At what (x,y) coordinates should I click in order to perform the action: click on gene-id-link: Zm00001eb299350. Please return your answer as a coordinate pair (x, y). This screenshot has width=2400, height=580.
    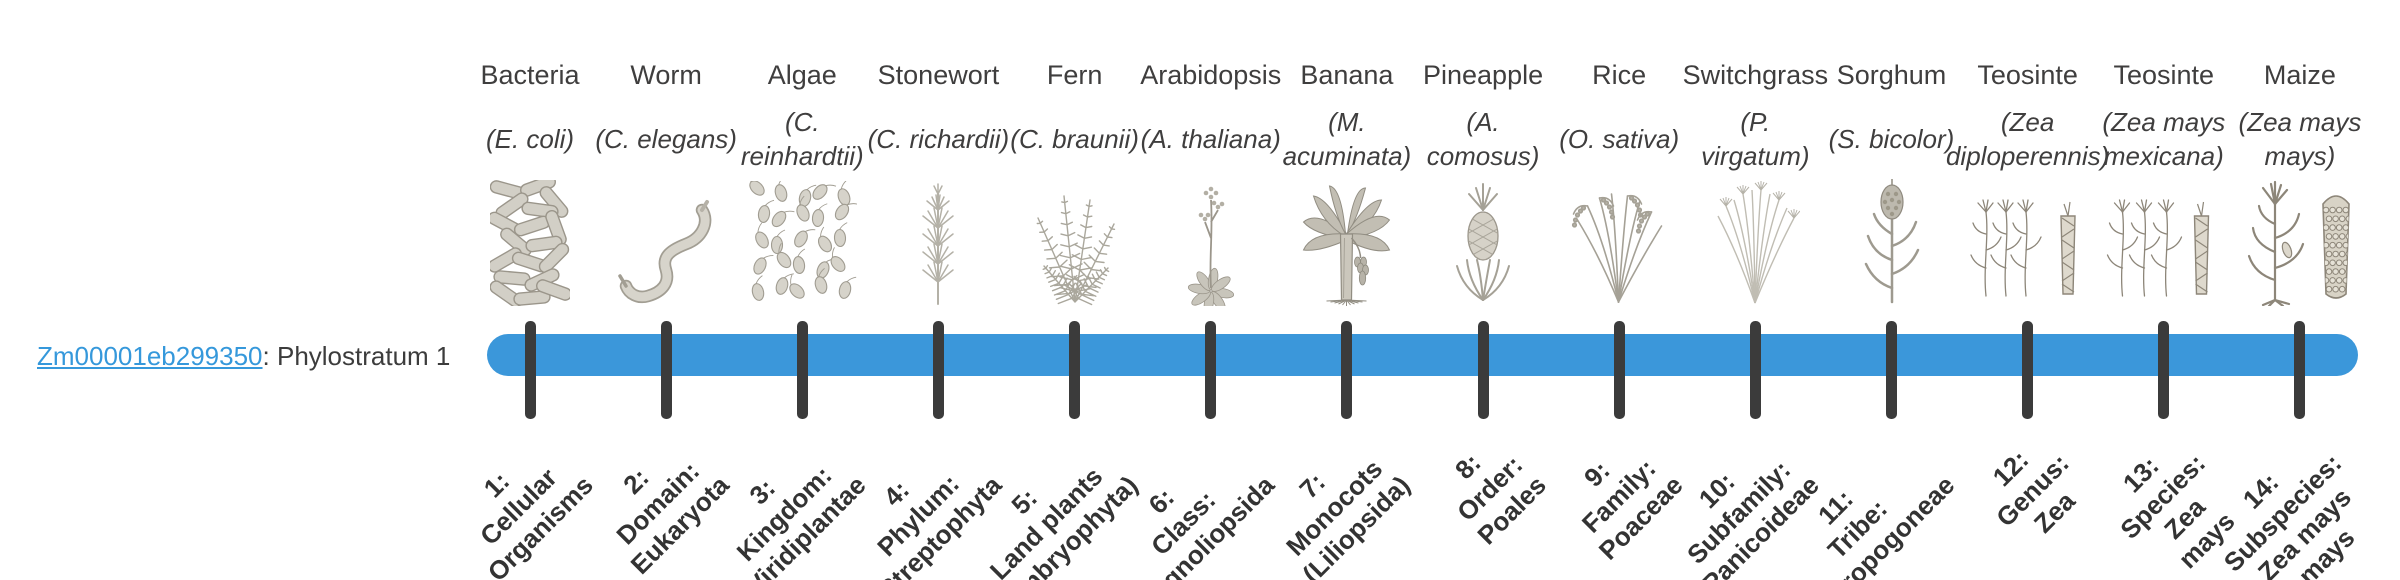
    Looking at the image, I should click on (150, 356).